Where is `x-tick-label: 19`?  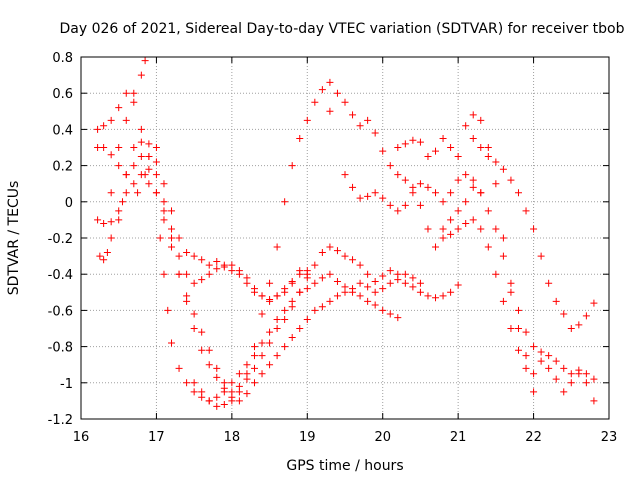
x-tick-label: 19 is located at coordinates (307, 437).